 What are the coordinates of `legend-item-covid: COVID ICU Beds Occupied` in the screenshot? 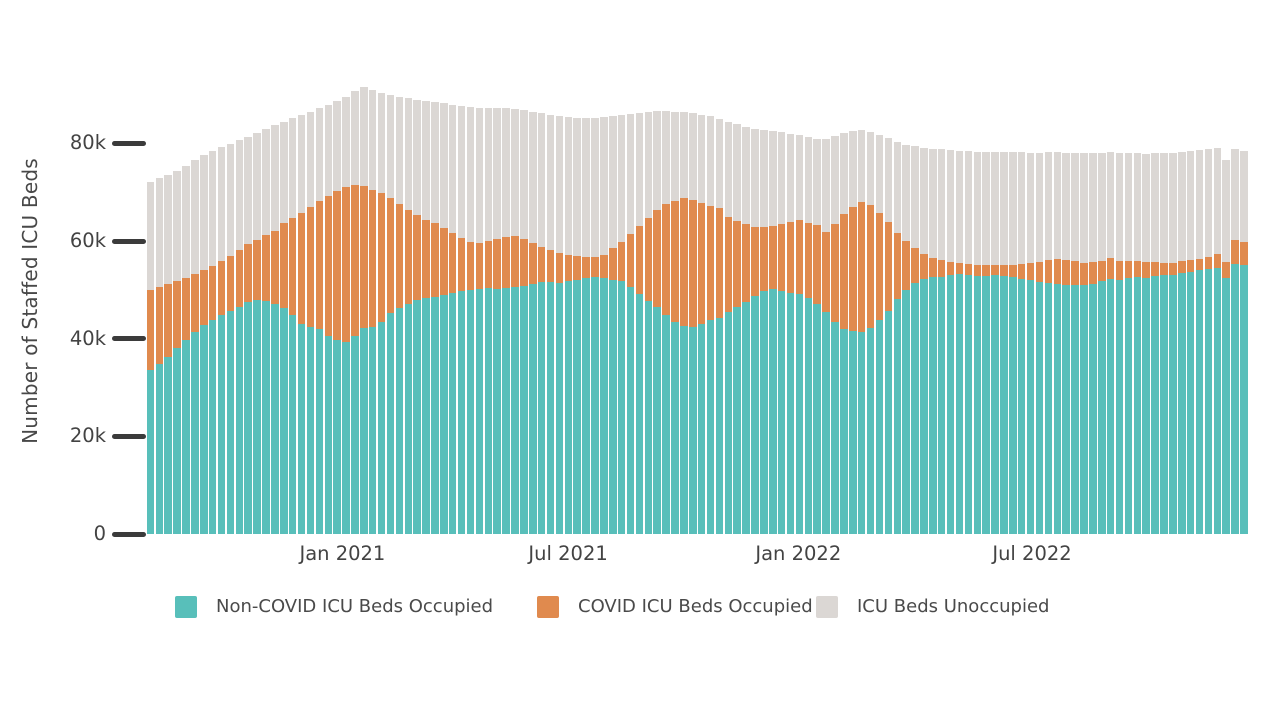 It's located at (675, 607).